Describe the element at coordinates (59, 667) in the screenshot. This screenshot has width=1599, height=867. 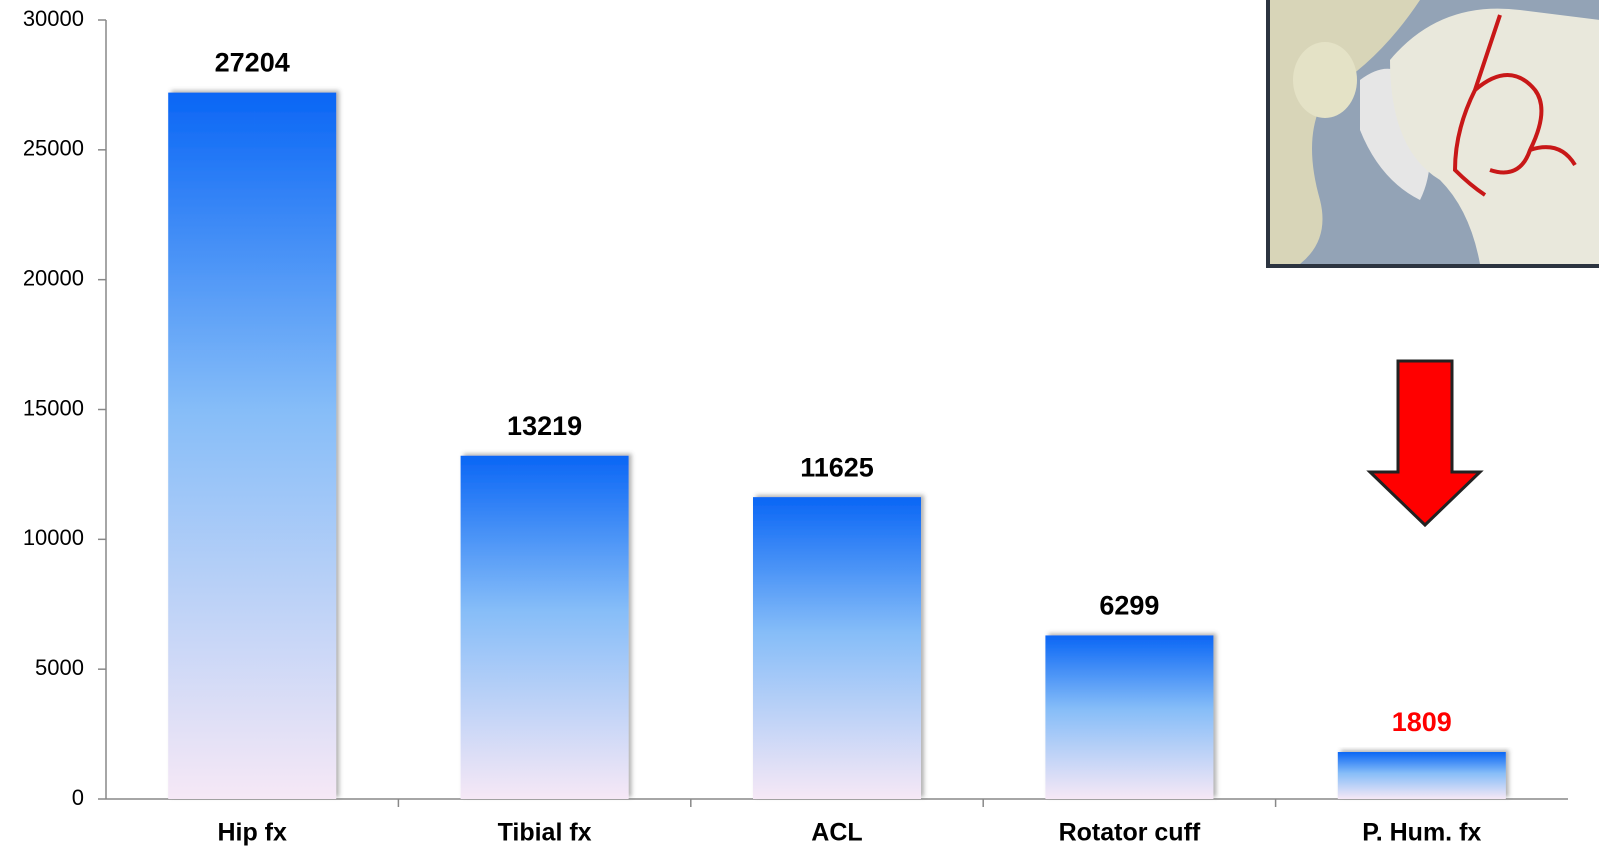
I see `y-tick-label: 5000` at that location.